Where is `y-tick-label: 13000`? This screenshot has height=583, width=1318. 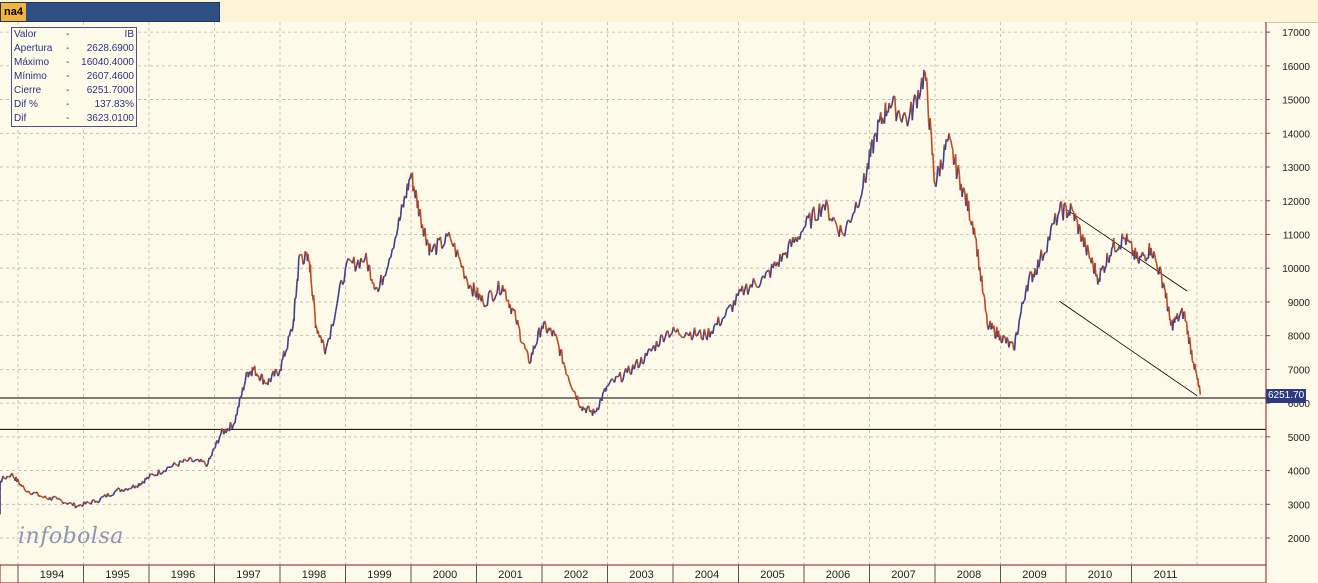 y-tick-label: 13000 is located at coordinates (1296, 168).